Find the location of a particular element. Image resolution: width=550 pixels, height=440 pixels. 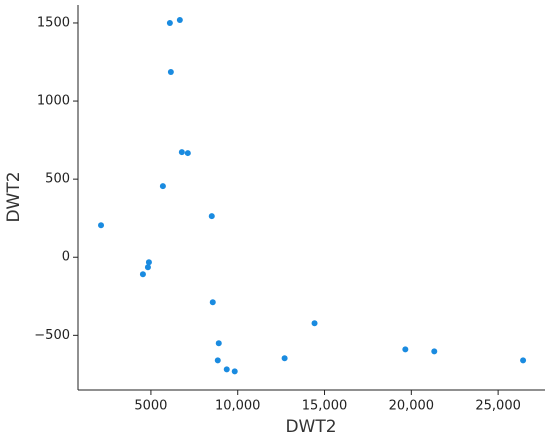

y-tick-label: 0 is located at coordinates (66, 257).